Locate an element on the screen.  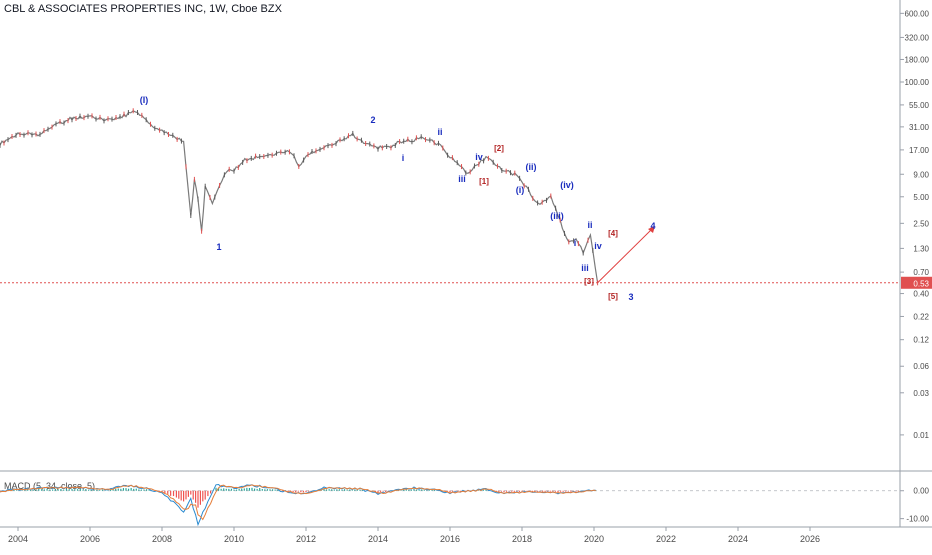
wave-label: 1 is located at coordinates (218, 247).